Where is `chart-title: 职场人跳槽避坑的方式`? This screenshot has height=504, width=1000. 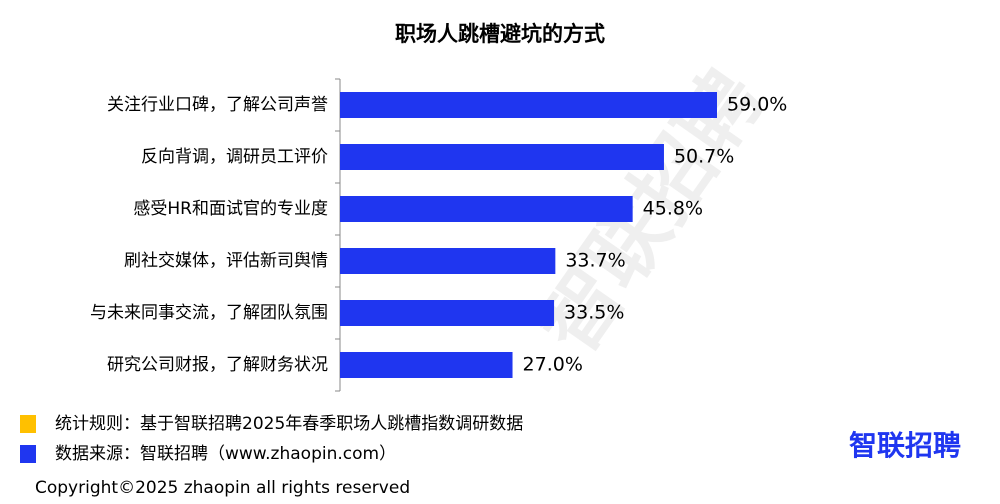 chart-title: 职场人跳槽避坑的方式 is located at coordinates (500, 34).